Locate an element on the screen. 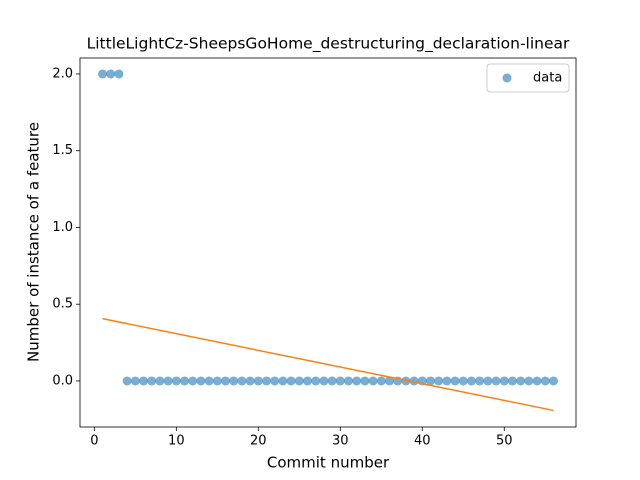 The width and height of the screenshot is (640, 480). y-tick-label: 1.5 is located at coordinates (62, 150).